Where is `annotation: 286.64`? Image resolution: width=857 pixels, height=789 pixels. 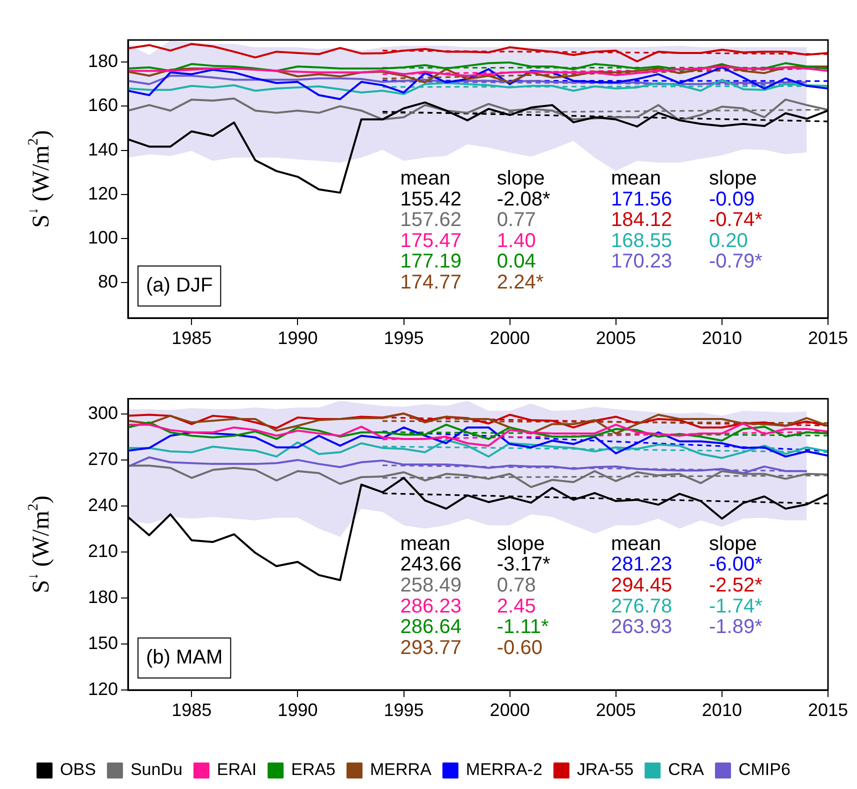
annotation: 286.64 is located at coordinates (431, 627).